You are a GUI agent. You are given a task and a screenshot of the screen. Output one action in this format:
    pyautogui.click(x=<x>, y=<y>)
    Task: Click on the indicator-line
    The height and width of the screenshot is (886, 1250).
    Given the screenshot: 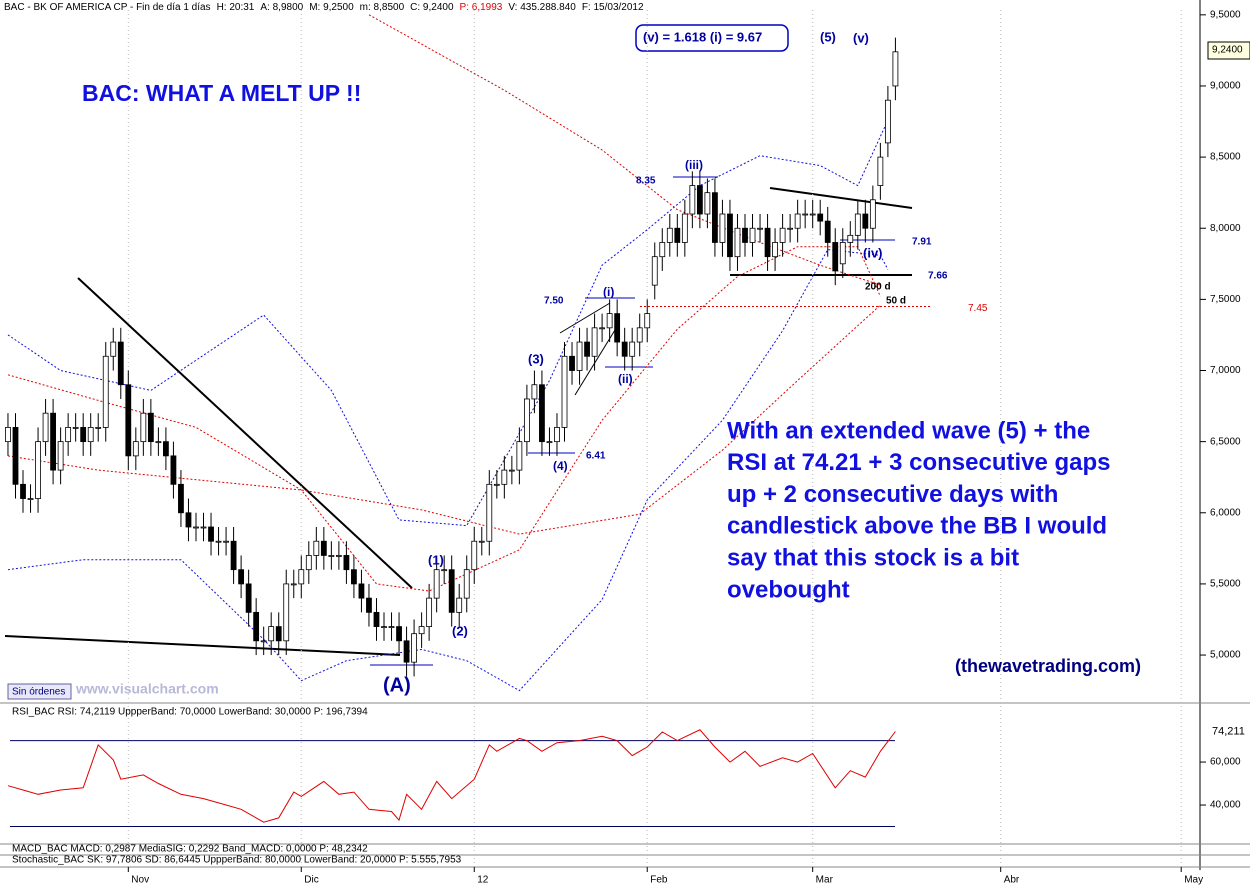 What is the action you would take?
    pyautogui.click(x=624, y=150)
    